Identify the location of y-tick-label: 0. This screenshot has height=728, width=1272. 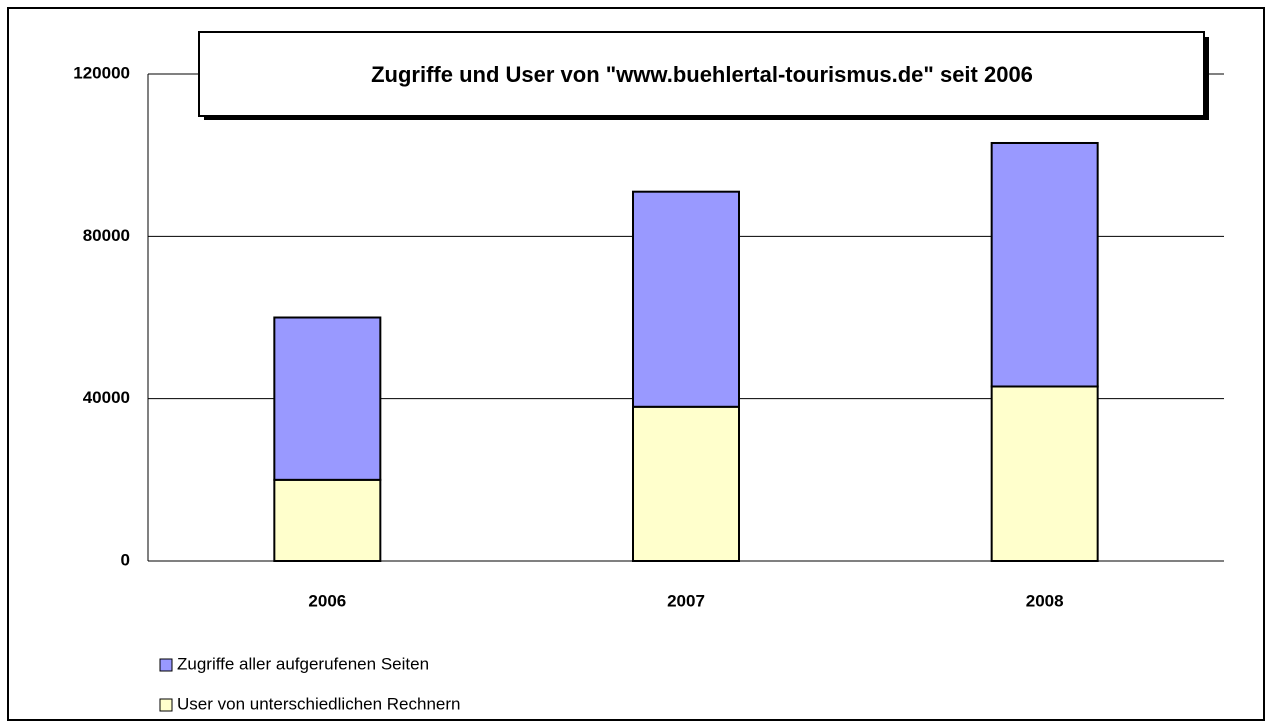
(125, 559).